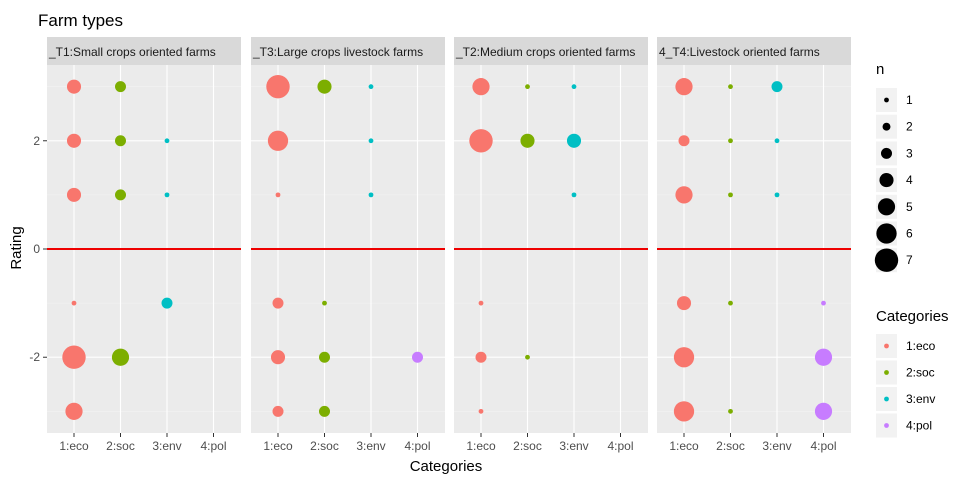 The image size is (960, 477). Describe the element at coordinates (909, 207) in the screenshot. I see `size-legend-label: 5` at that location.